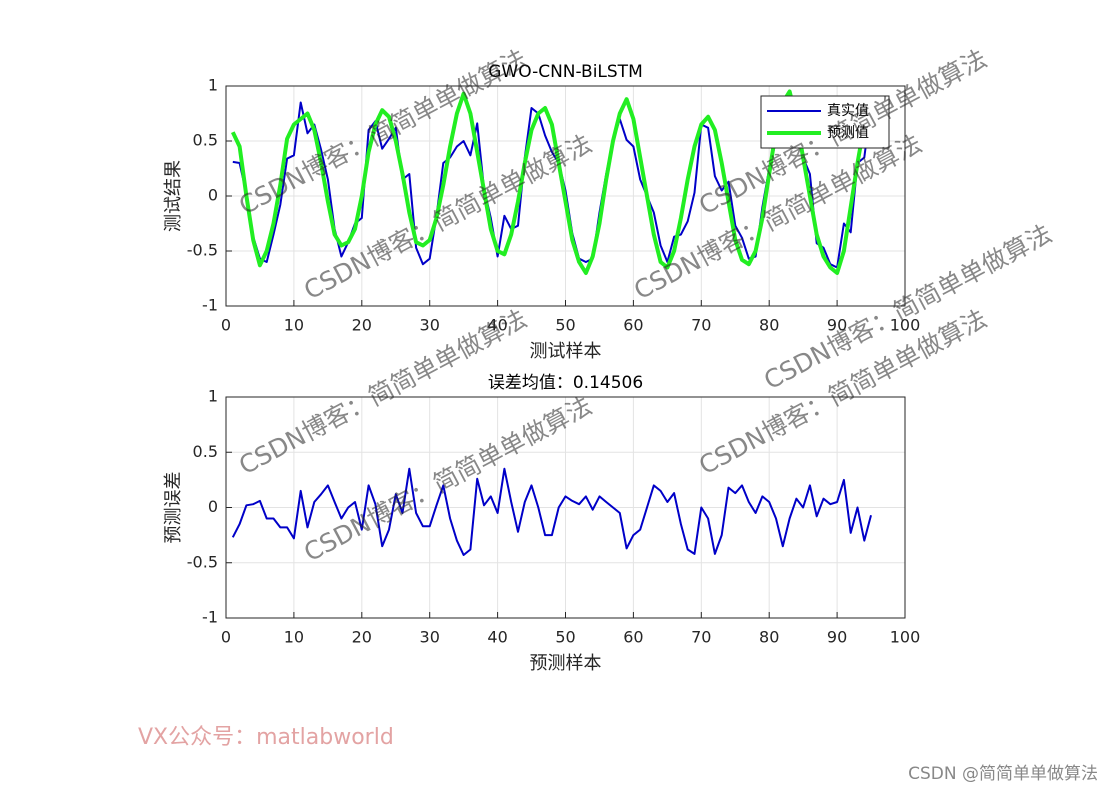 The width and height of the screenshot is (1102, 793). What do you see at coordinates (1003, 774) in the screenshot?
I see `footer-right: CSDN @简简单单做算法` at bounding box center [1003, 774].